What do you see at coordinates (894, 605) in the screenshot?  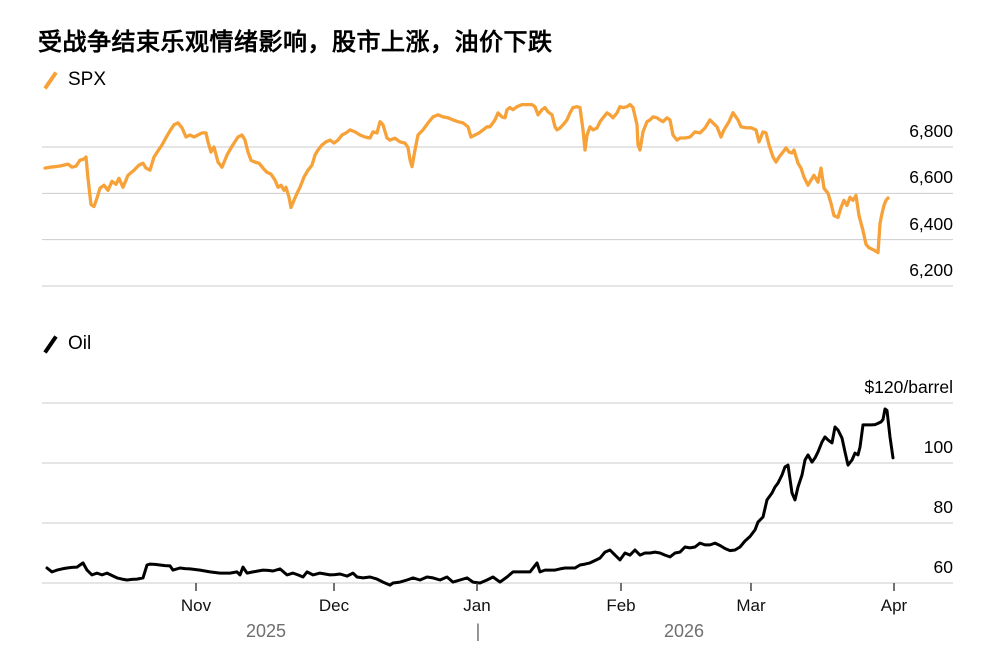 I see `x-tick-label-Apr: Apr` at bounding box center [894, 605].